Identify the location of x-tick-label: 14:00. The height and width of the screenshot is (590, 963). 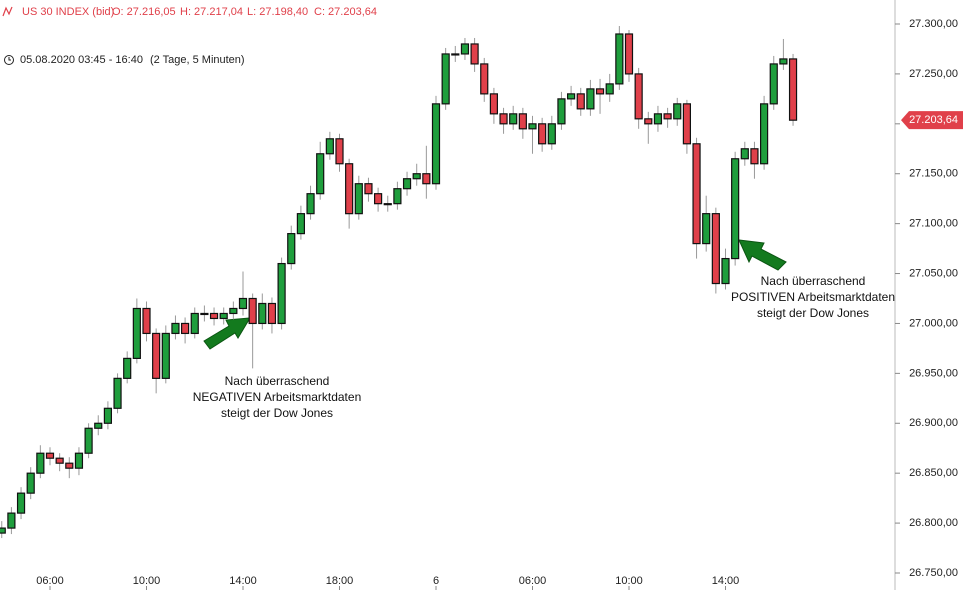
(243, 581).